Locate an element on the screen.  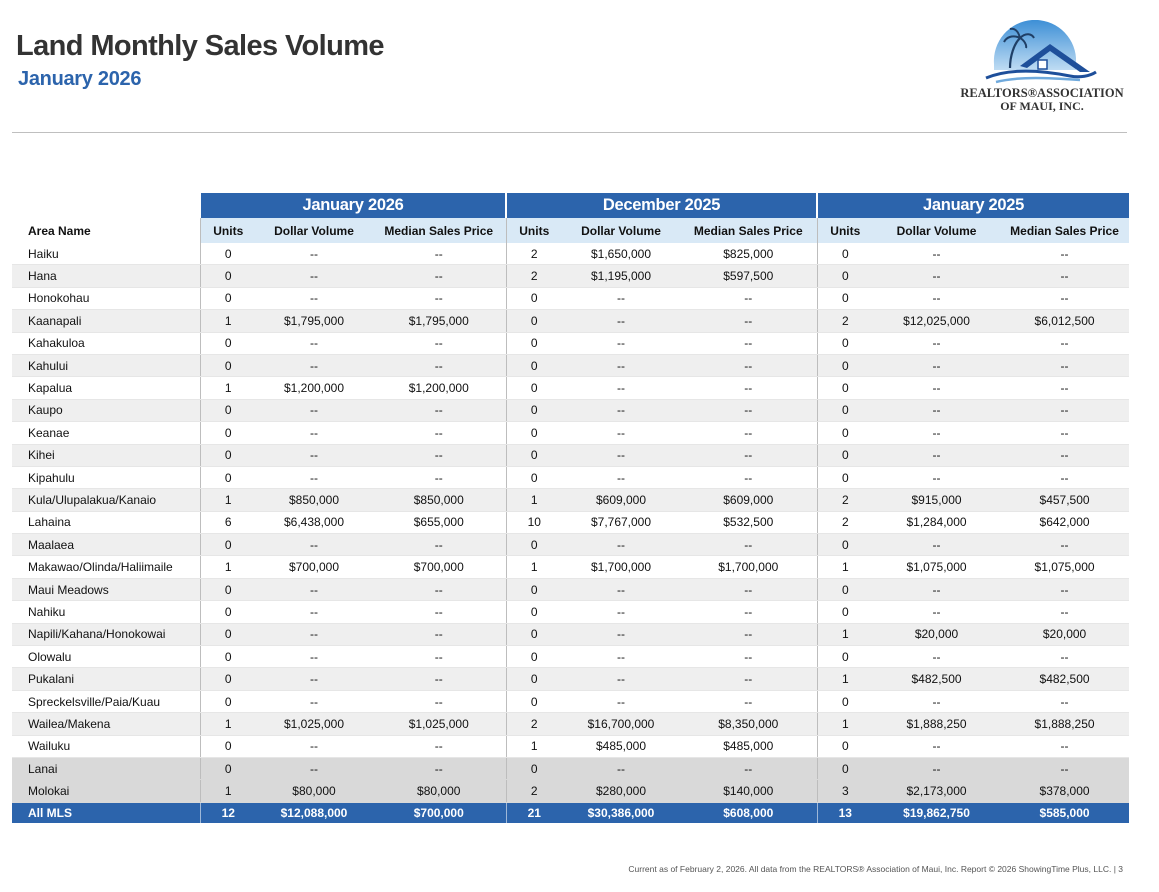
period-header-spacer is located at coordinates (106, 205).